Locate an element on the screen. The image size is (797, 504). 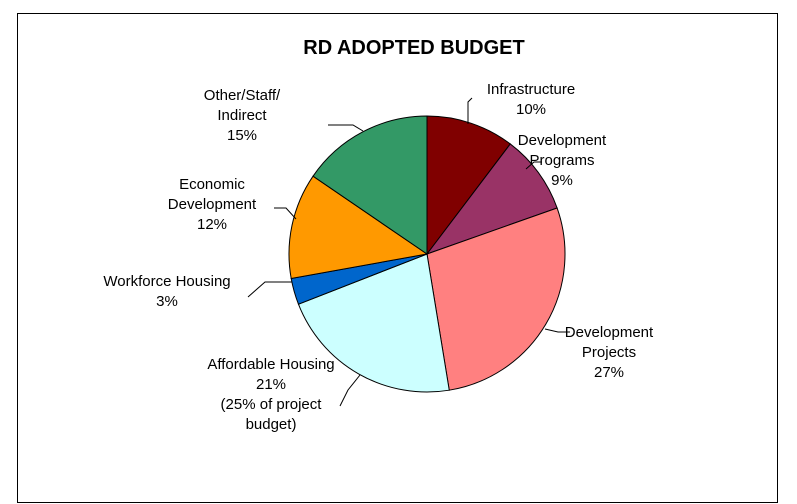
slice-label-other-staff-indirect: Other/Staff/Indirect 15% is located at coordinates (242, 115).